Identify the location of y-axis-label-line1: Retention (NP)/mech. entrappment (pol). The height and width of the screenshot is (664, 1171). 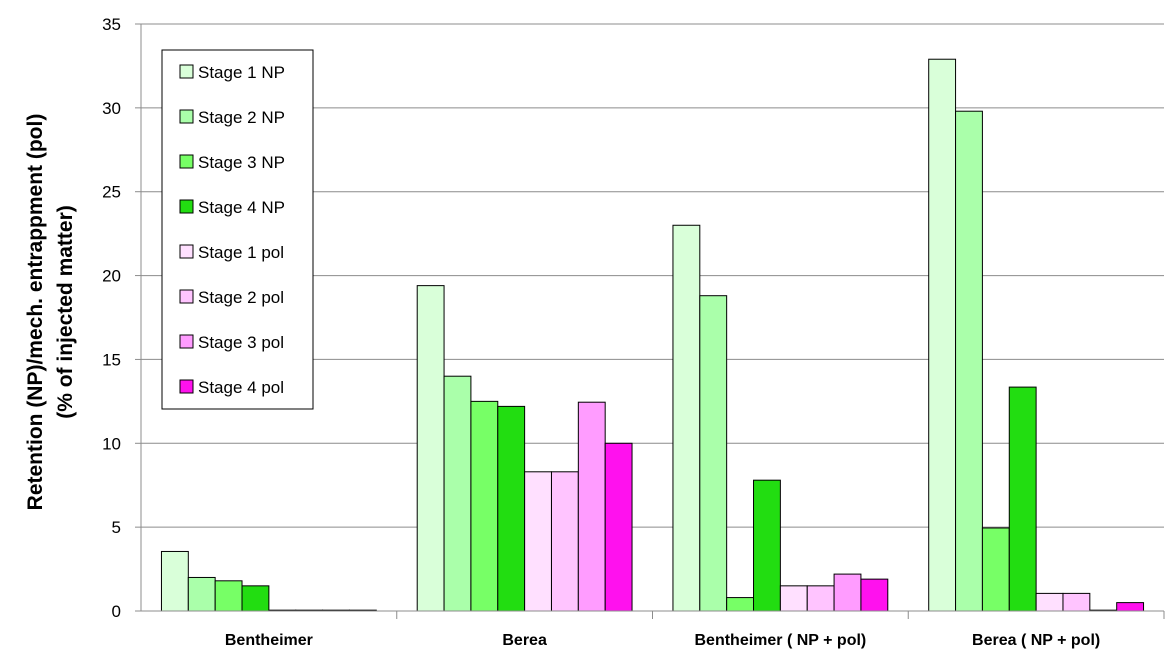
(35, 312).